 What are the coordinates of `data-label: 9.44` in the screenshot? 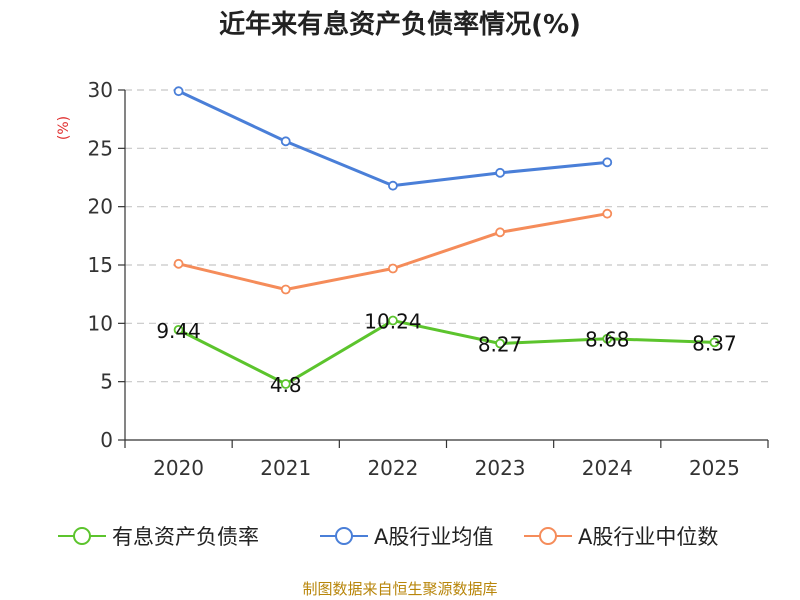 It's located at (178, 331).